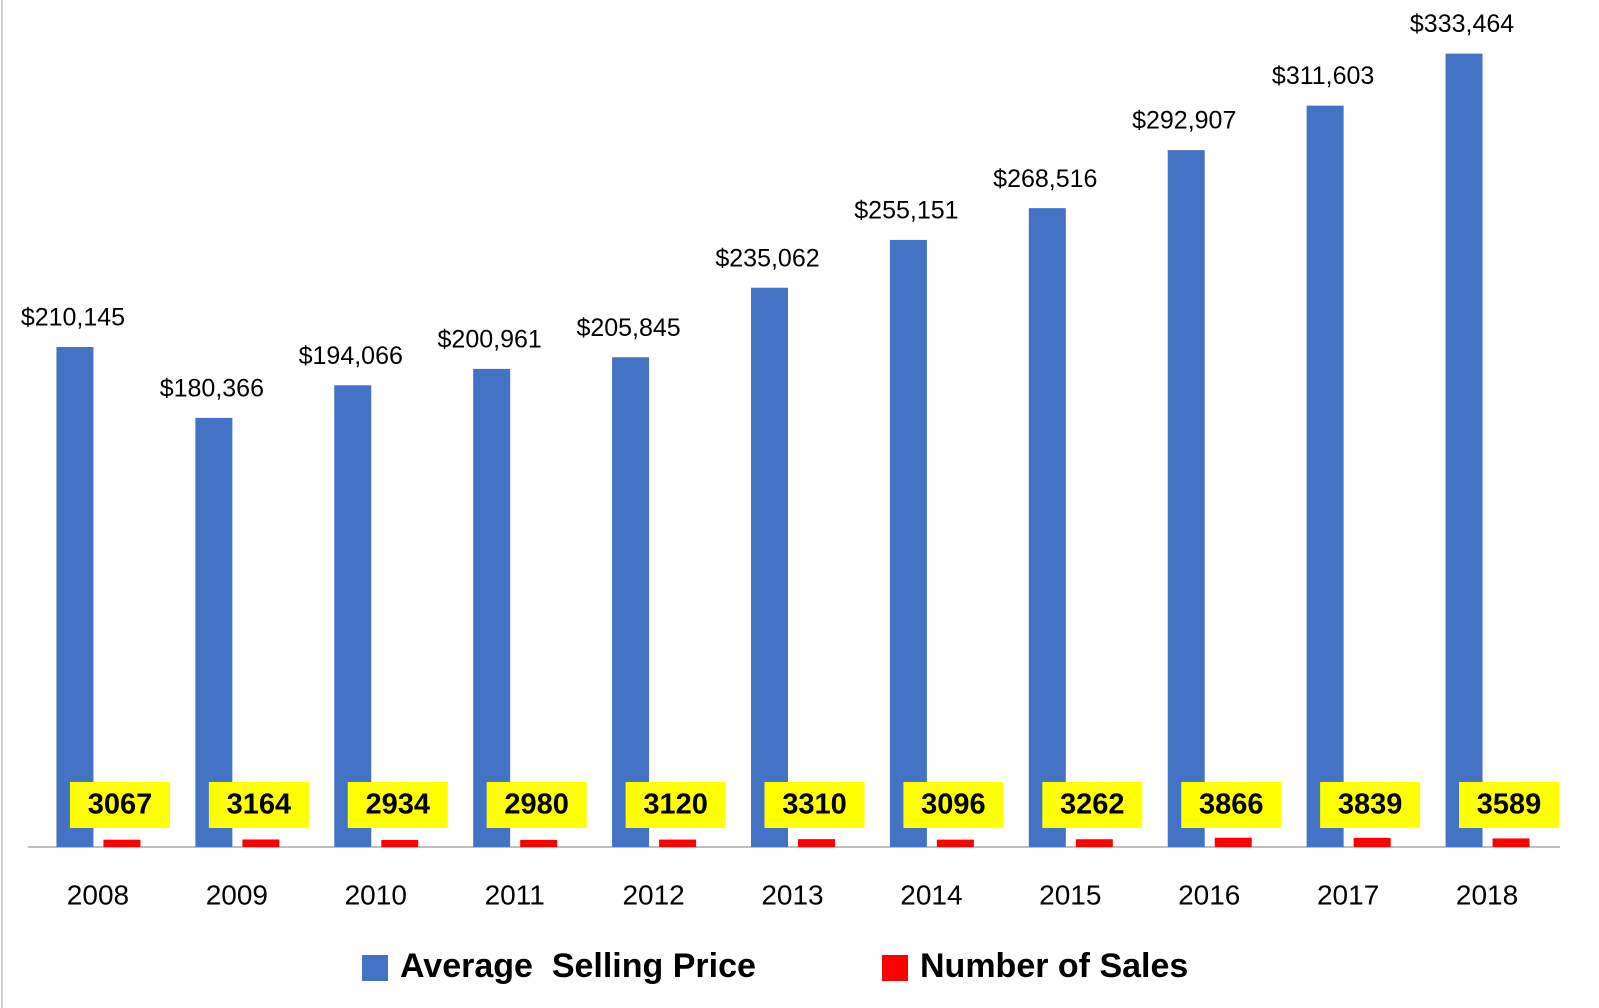 The height and width of the screenshot is (1008, 1599). Describe the element at coordinates (1070, 894) in the screenshot. I see `x-tick-label: 2015` at that location.